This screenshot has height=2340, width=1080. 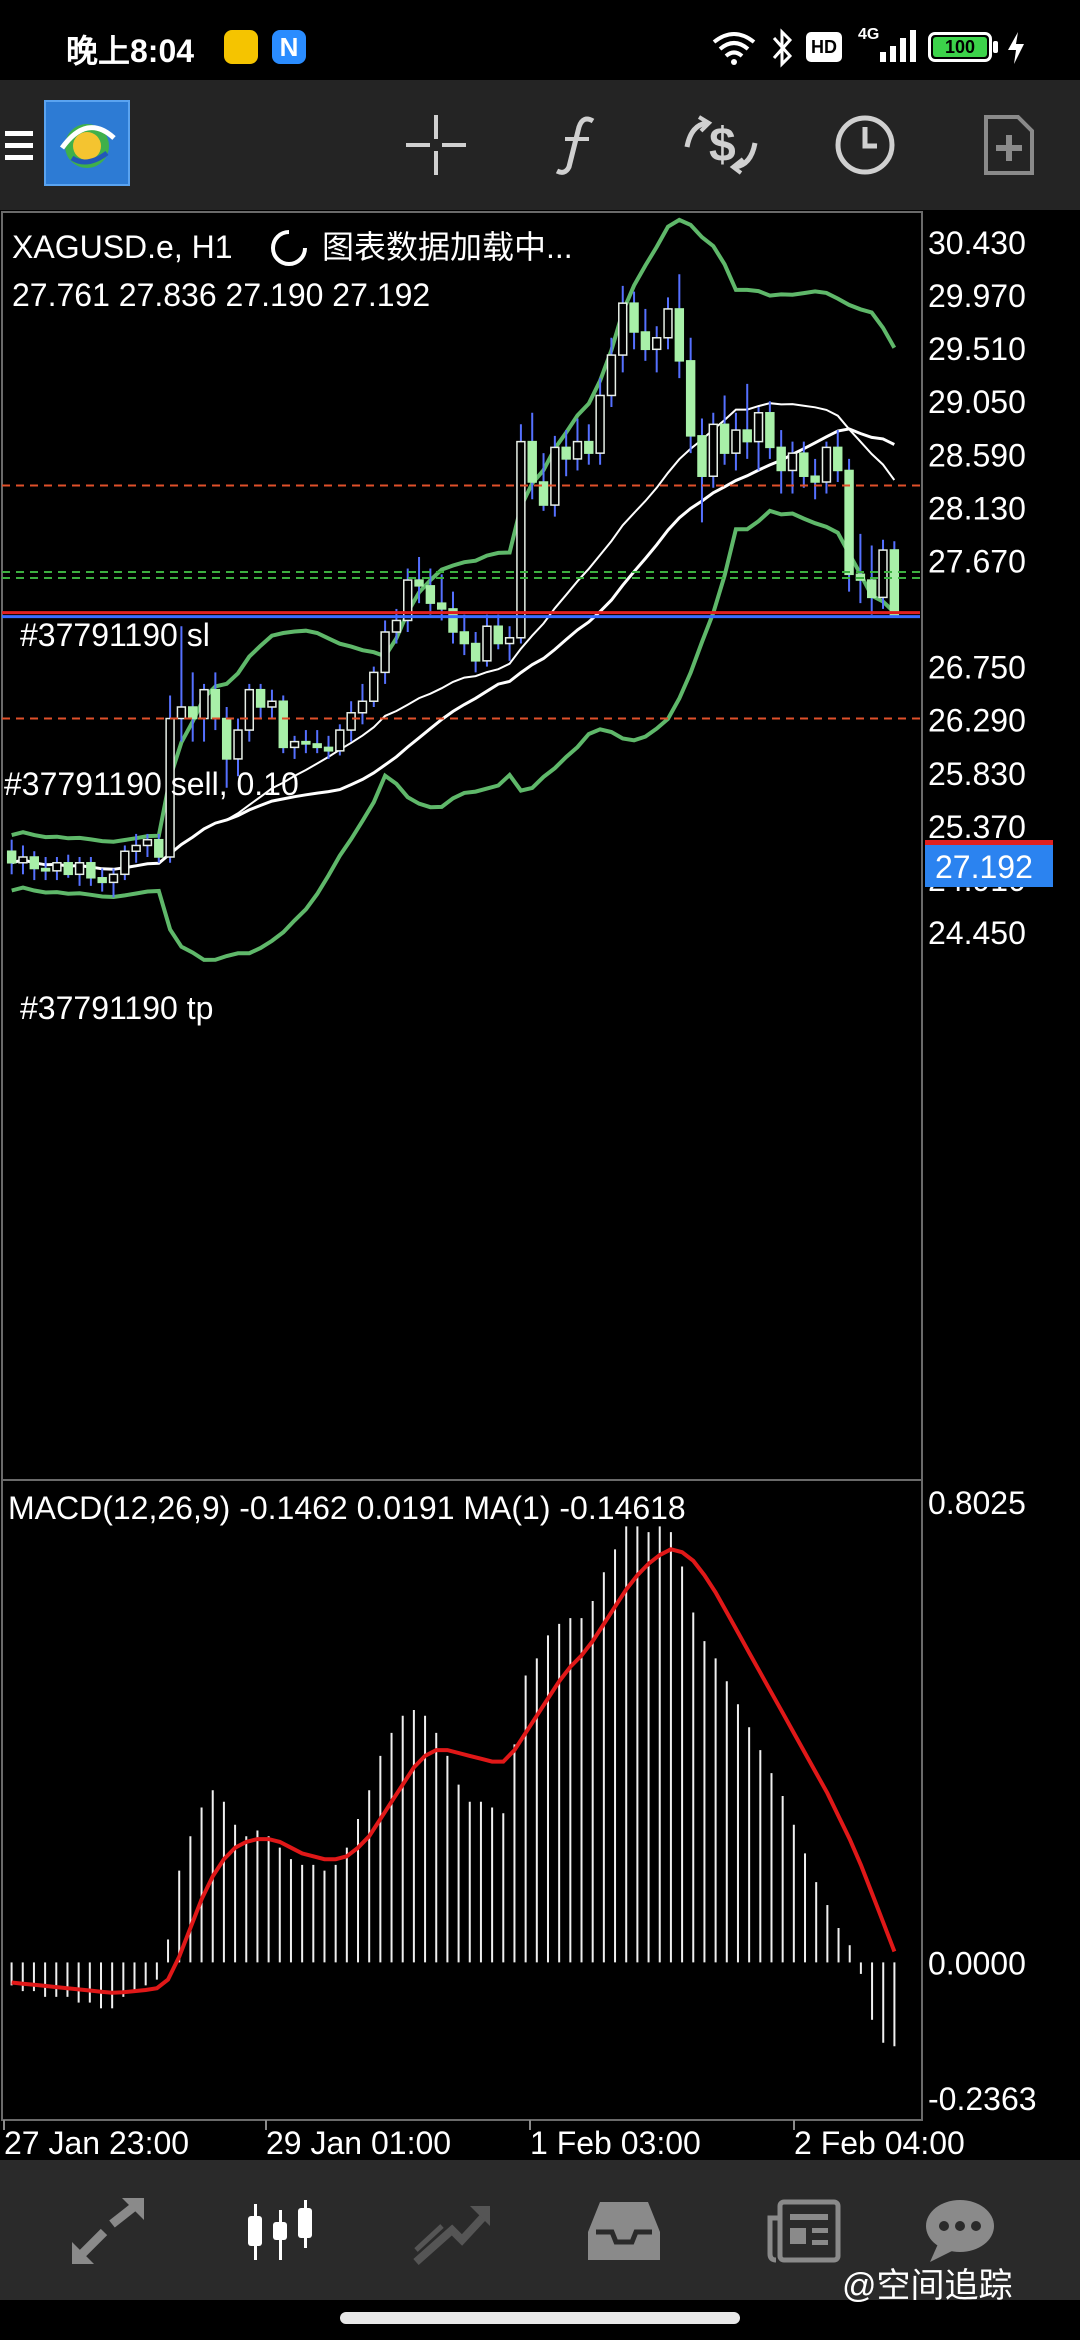 I want to click on trade-button: $, so click(x=721, y=145).